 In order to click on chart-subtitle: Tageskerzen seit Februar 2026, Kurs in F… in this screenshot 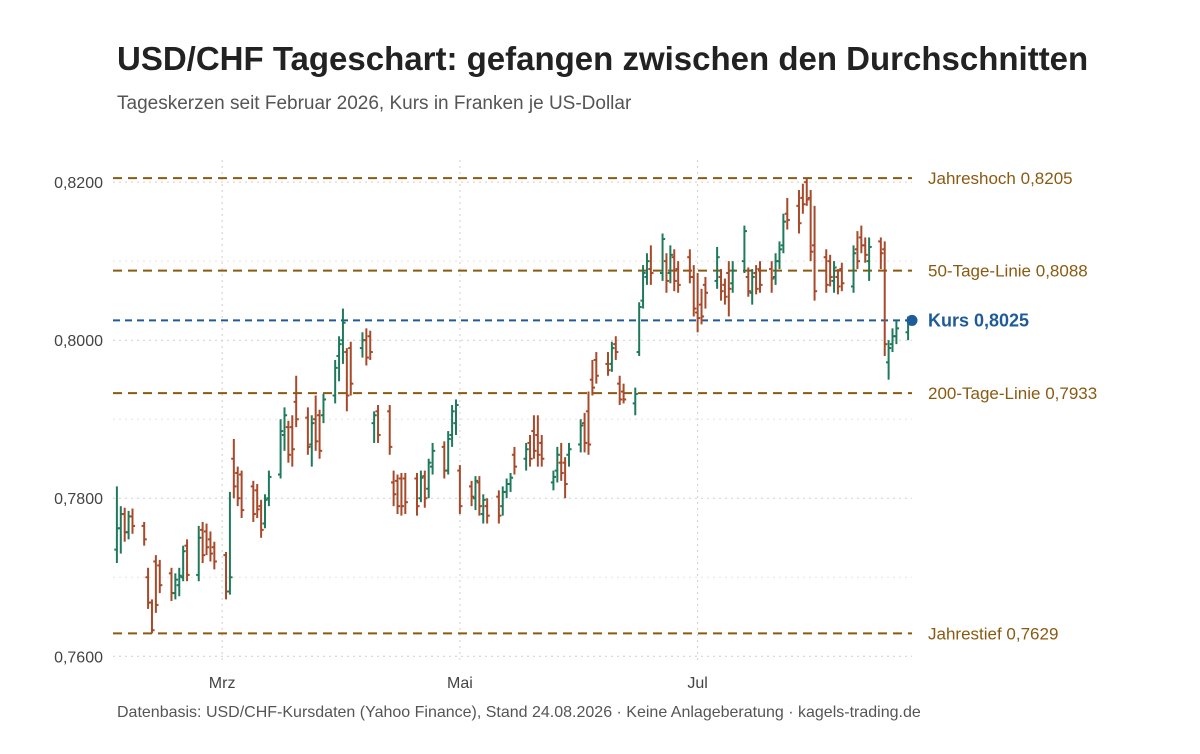, I will do `click(374, 103)`.